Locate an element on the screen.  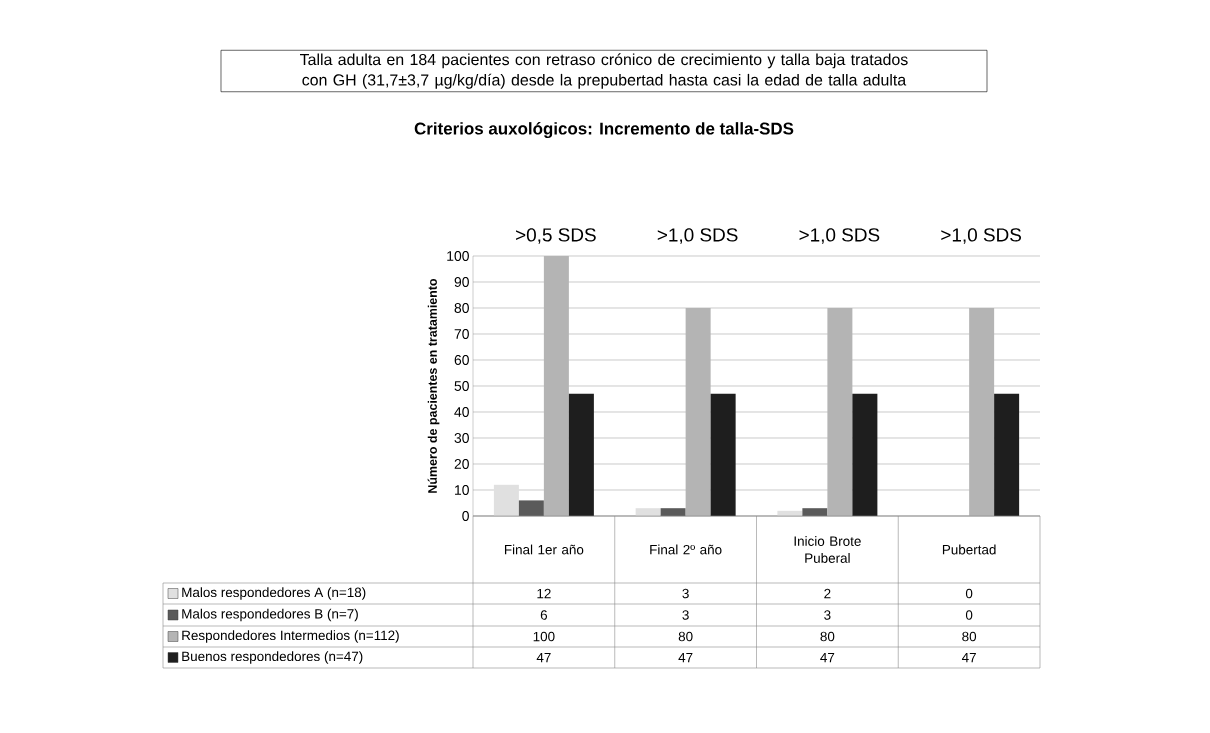
chart-subtitle: Criterios auxológicos: Incremento de talla-SDS is located at coordinates (604, 130).